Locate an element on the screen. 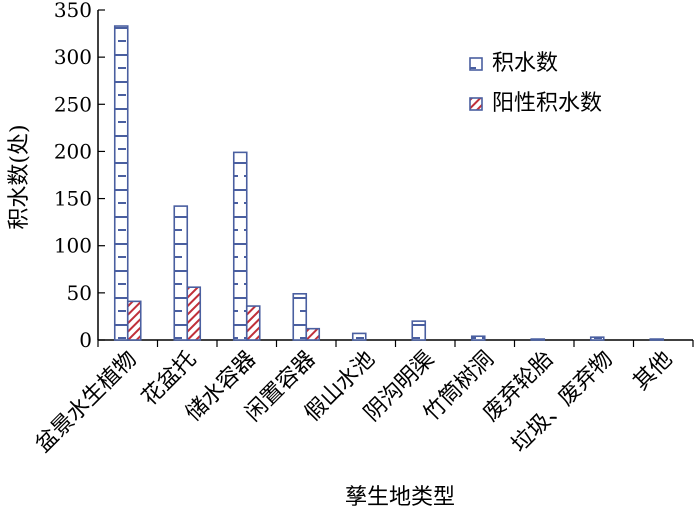 The height and width of the screenshot is (518, 700). legend: 积水数 阳性积水数 is located at coordinates (535, 83).